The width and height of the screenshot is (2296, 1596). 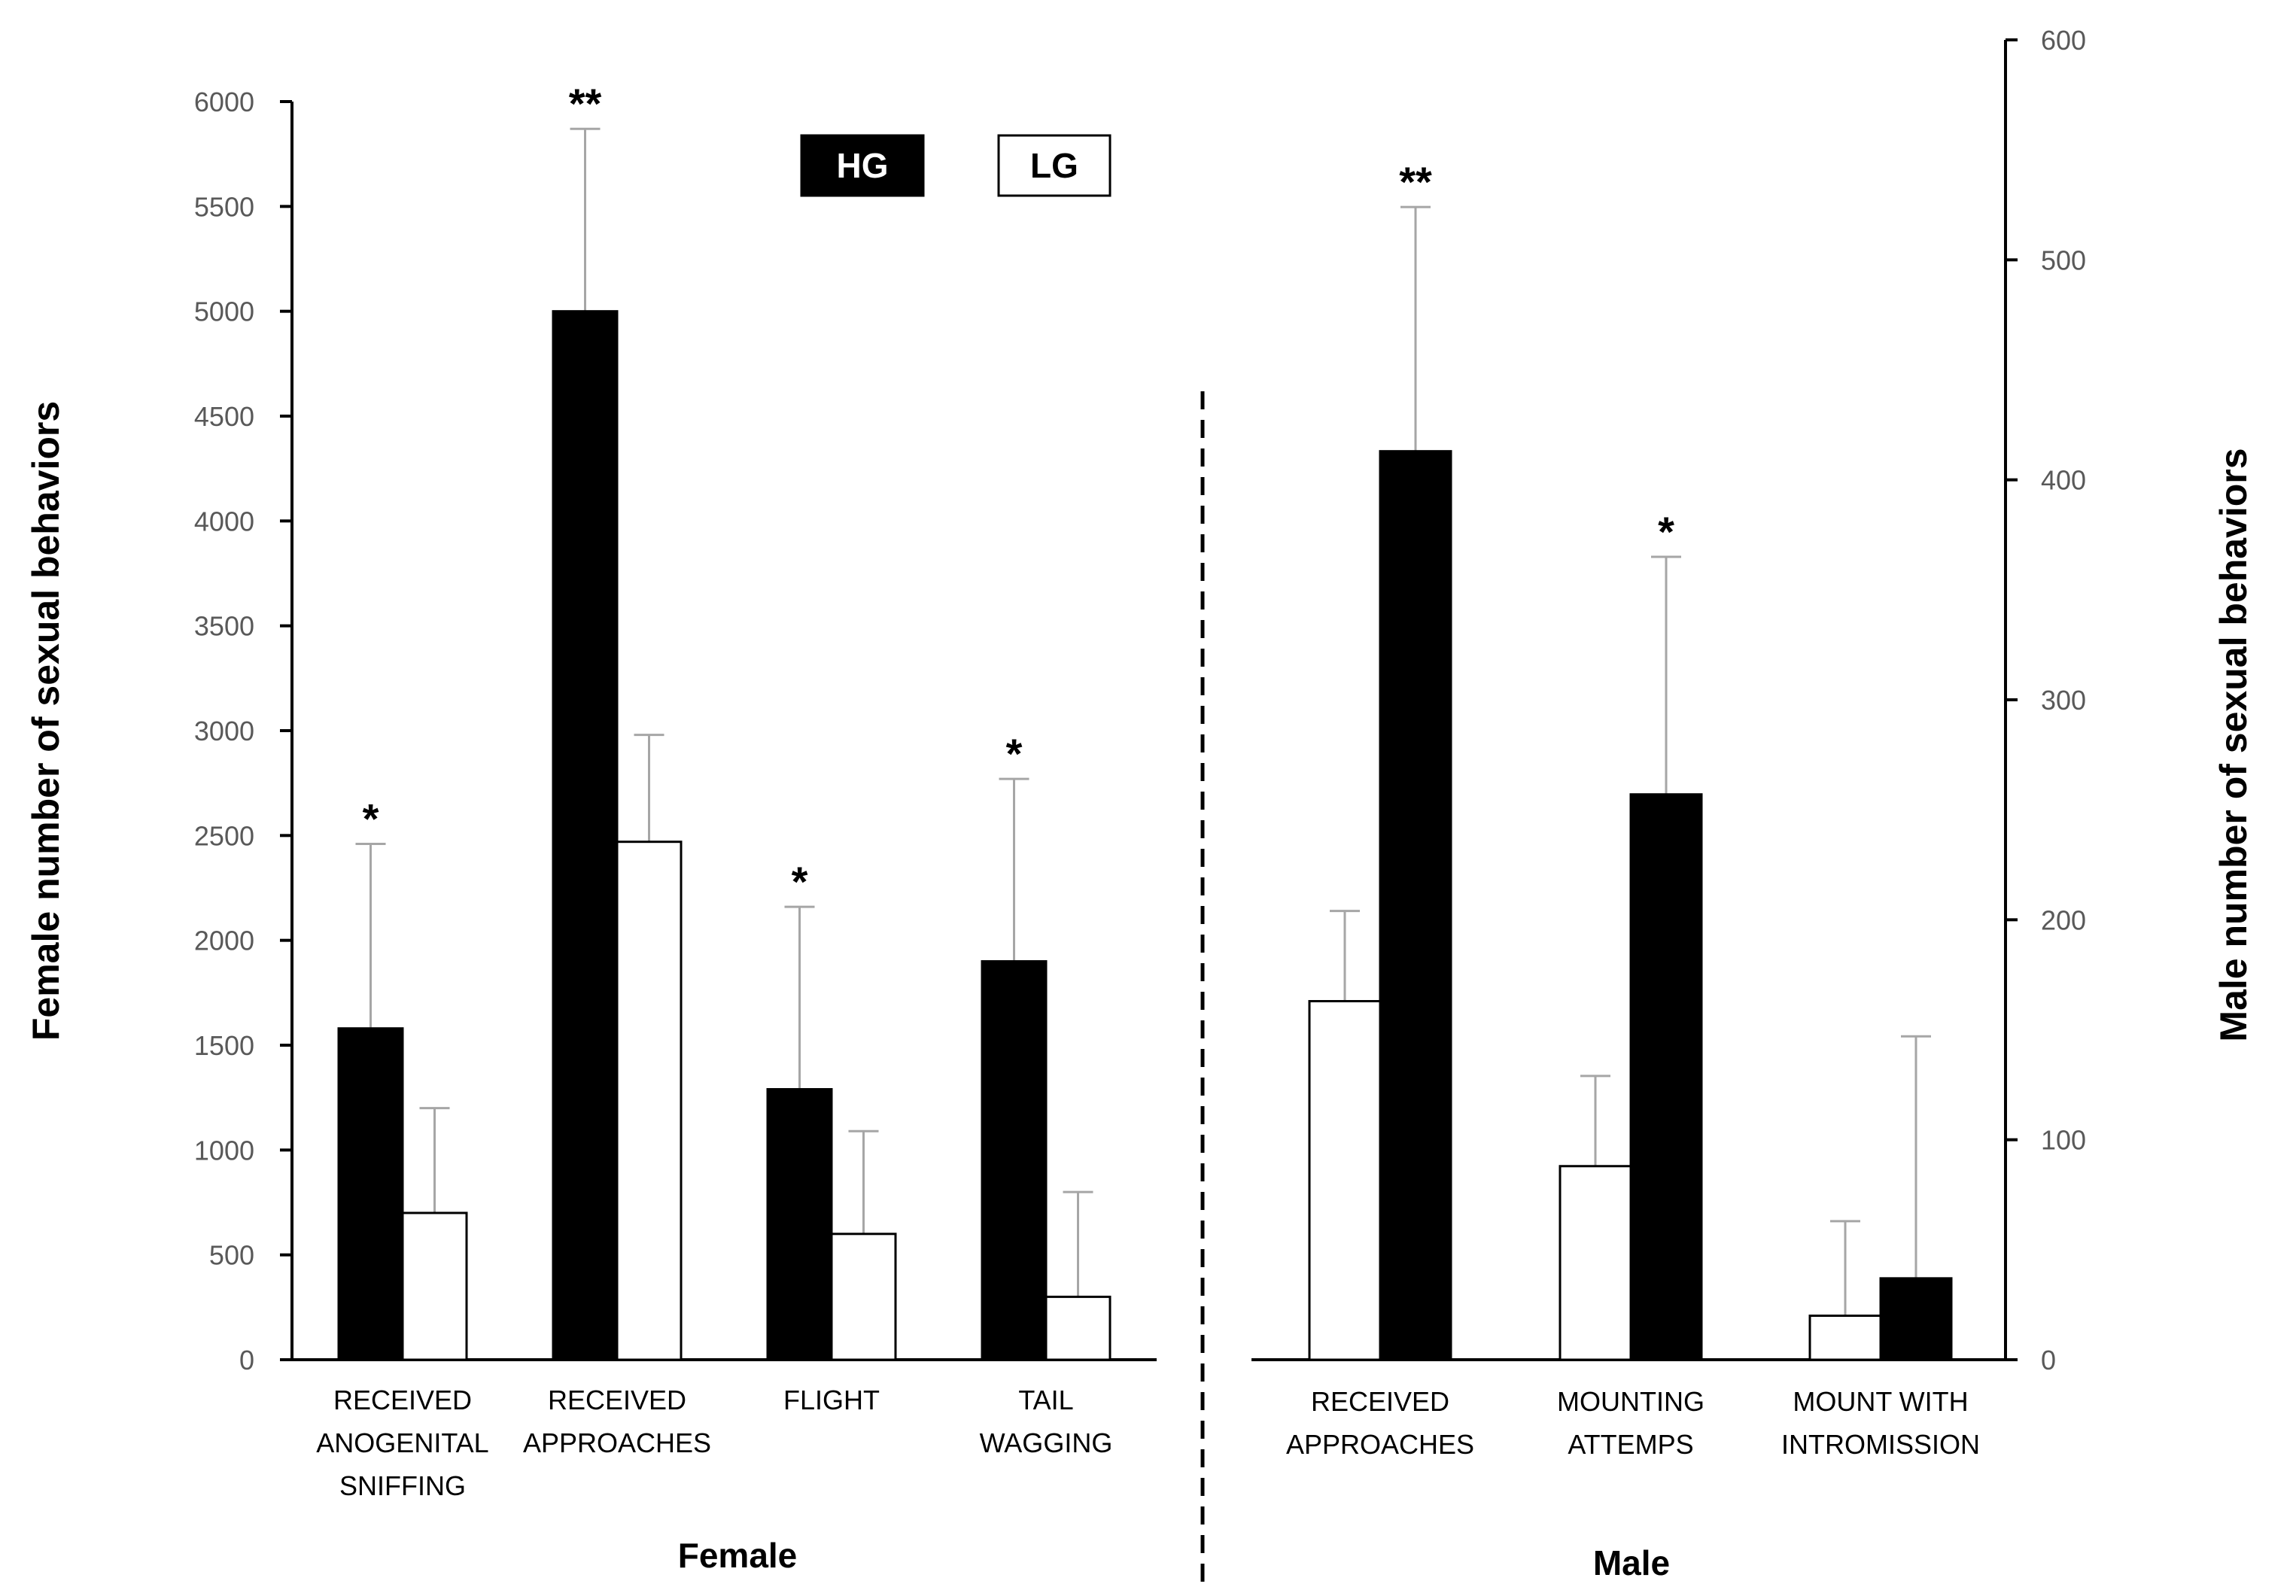 What do you see at coordinates (402, 1485) in the screenshot?
I see `category-label: SNIFFING` at bounding box center [402, 1485].